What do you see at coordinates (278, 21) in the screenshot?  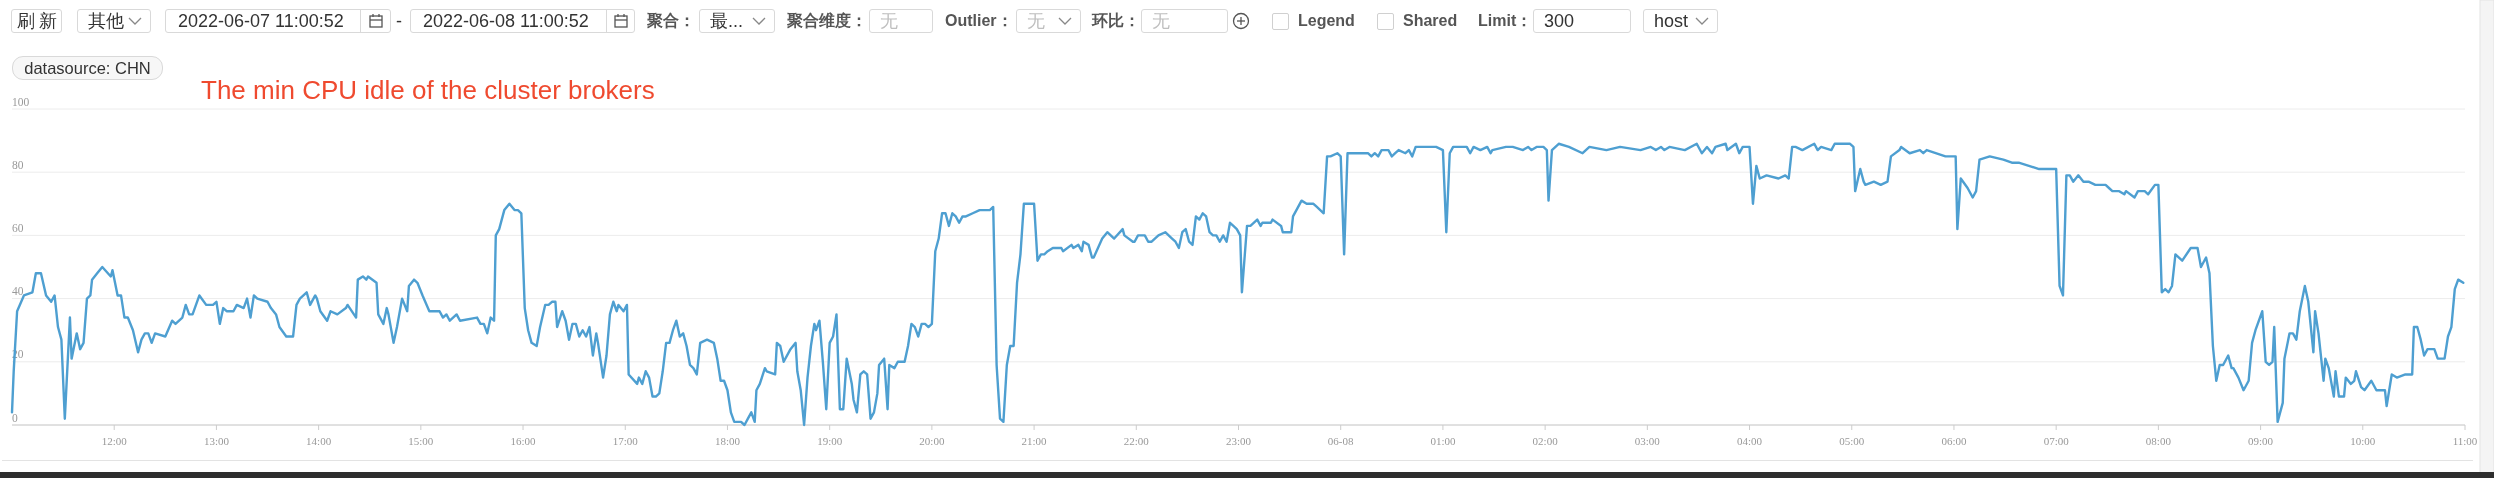 I see `date-input: 2022-06-07 11:00:52` at bounding box center [278, 21].